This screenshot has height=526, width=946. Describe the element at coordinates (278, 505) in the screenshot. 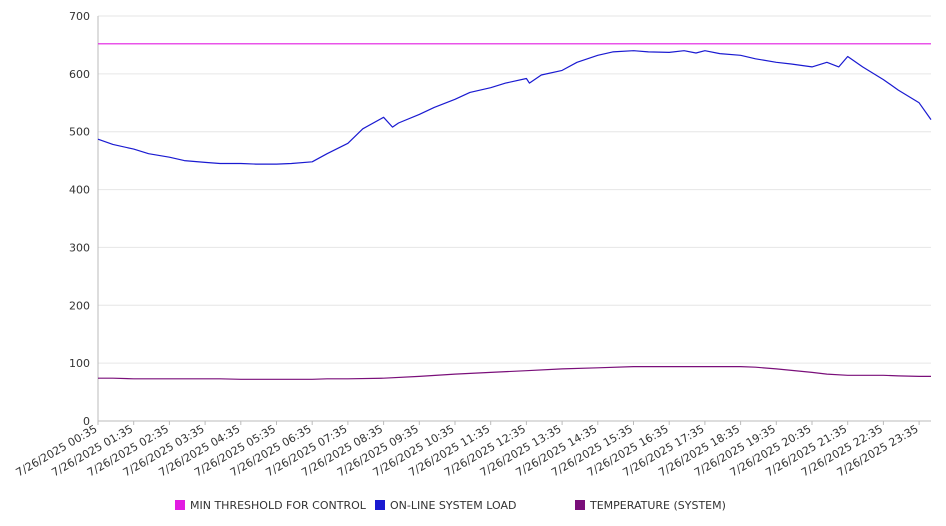

I see `legend-label-min-threshold: MIN THRESHOLD FOR CONTROL` at that location.